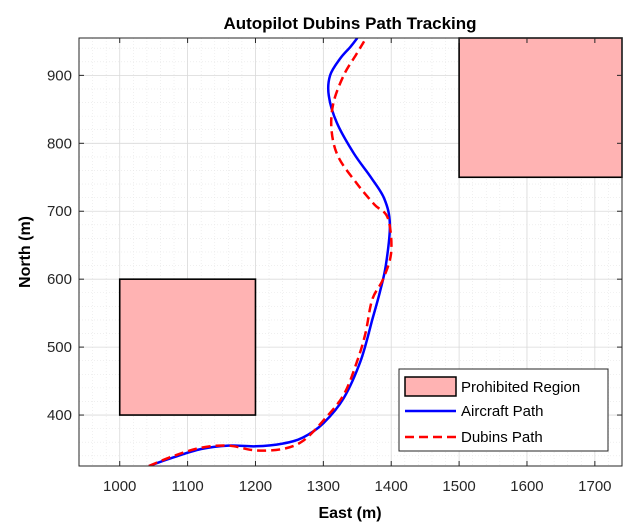 This screenshot has width=638, height=525. I want to click on y-tick-label: 800, so click(59, 143).